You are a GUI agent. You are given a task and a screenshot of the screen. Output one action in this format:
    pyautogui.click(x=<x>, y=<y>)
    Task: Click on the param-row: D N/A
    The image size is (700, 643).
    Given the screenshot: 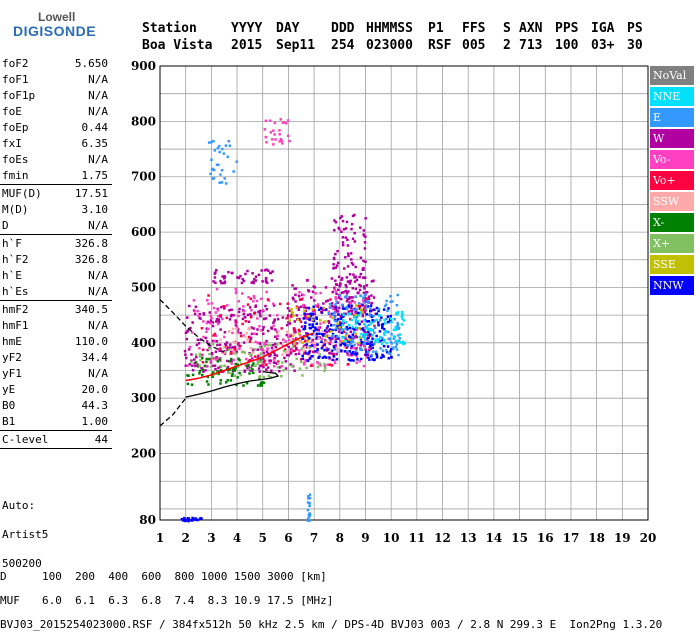 What is the action you would take?
    pyautogui.click(x=56, y=226)
    